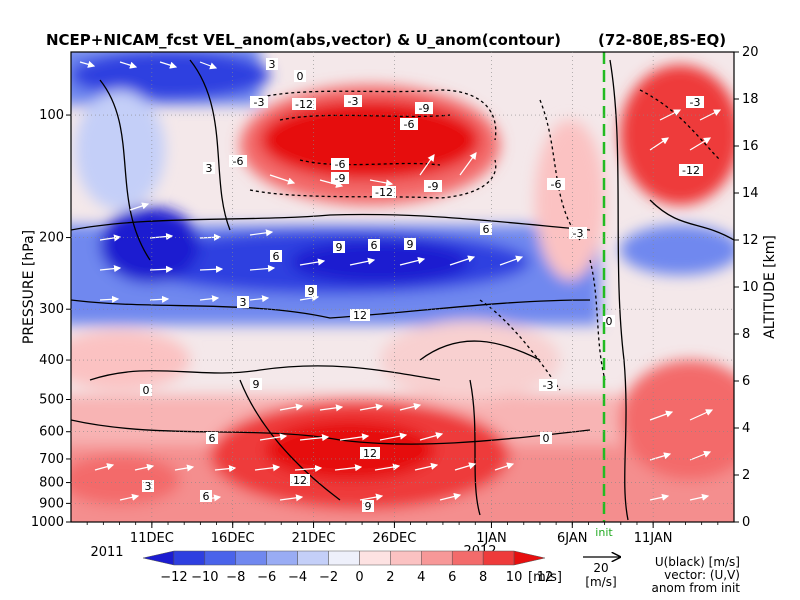  What do you see at coordinates (394, 538) in the screenshot?
I see `x-tick-label: 26DEC` at bounding box center [394, 538].